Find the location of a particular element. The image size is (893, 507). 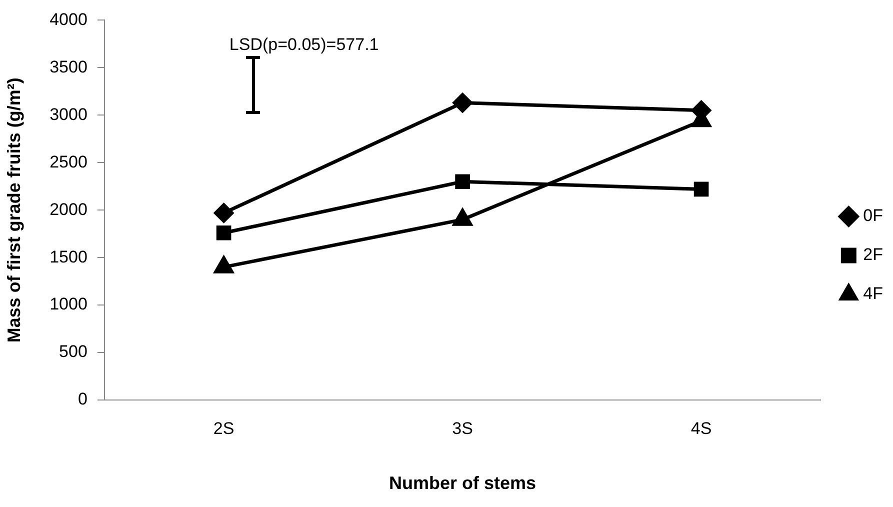

legend-label: 0F is located at coordinates (873, 216).